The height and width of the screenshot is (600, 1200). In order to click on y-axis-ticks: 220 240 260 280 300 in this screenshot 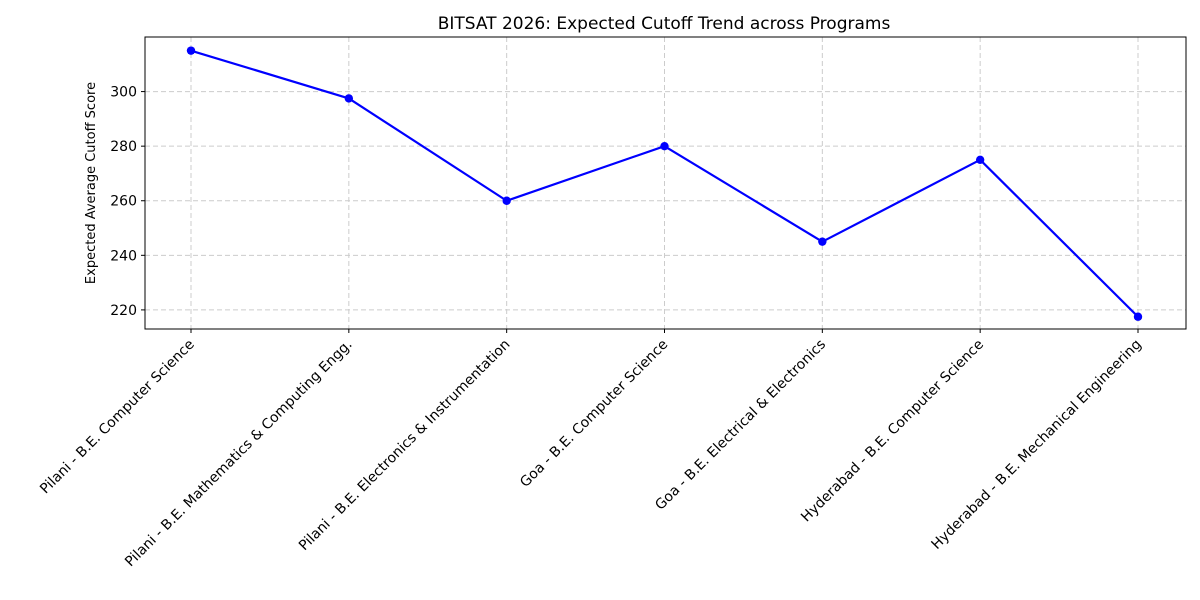, I will do `click(127, 202)`.